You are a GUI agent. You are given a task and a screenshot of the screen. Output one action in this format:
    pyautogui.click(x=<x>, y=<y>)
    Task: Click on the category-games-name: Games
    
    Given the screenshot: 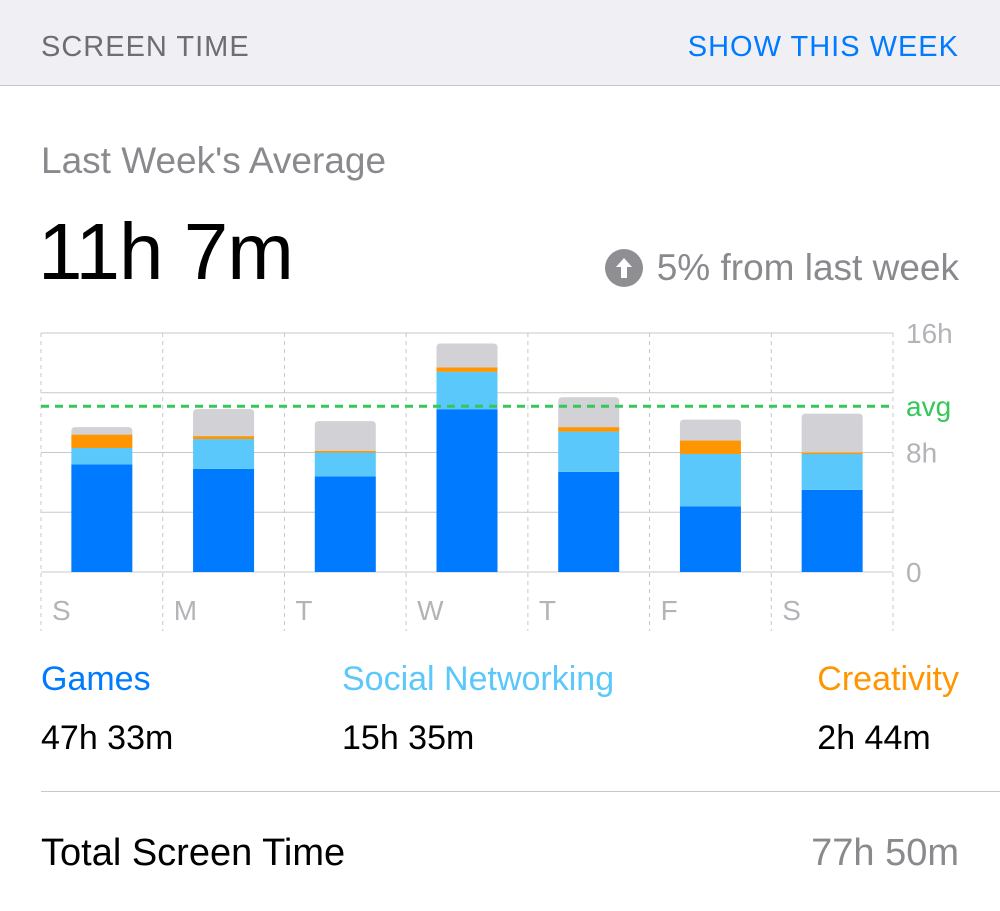 What is the action you would take?
    pyautogui.click(x=96, y=679)
    